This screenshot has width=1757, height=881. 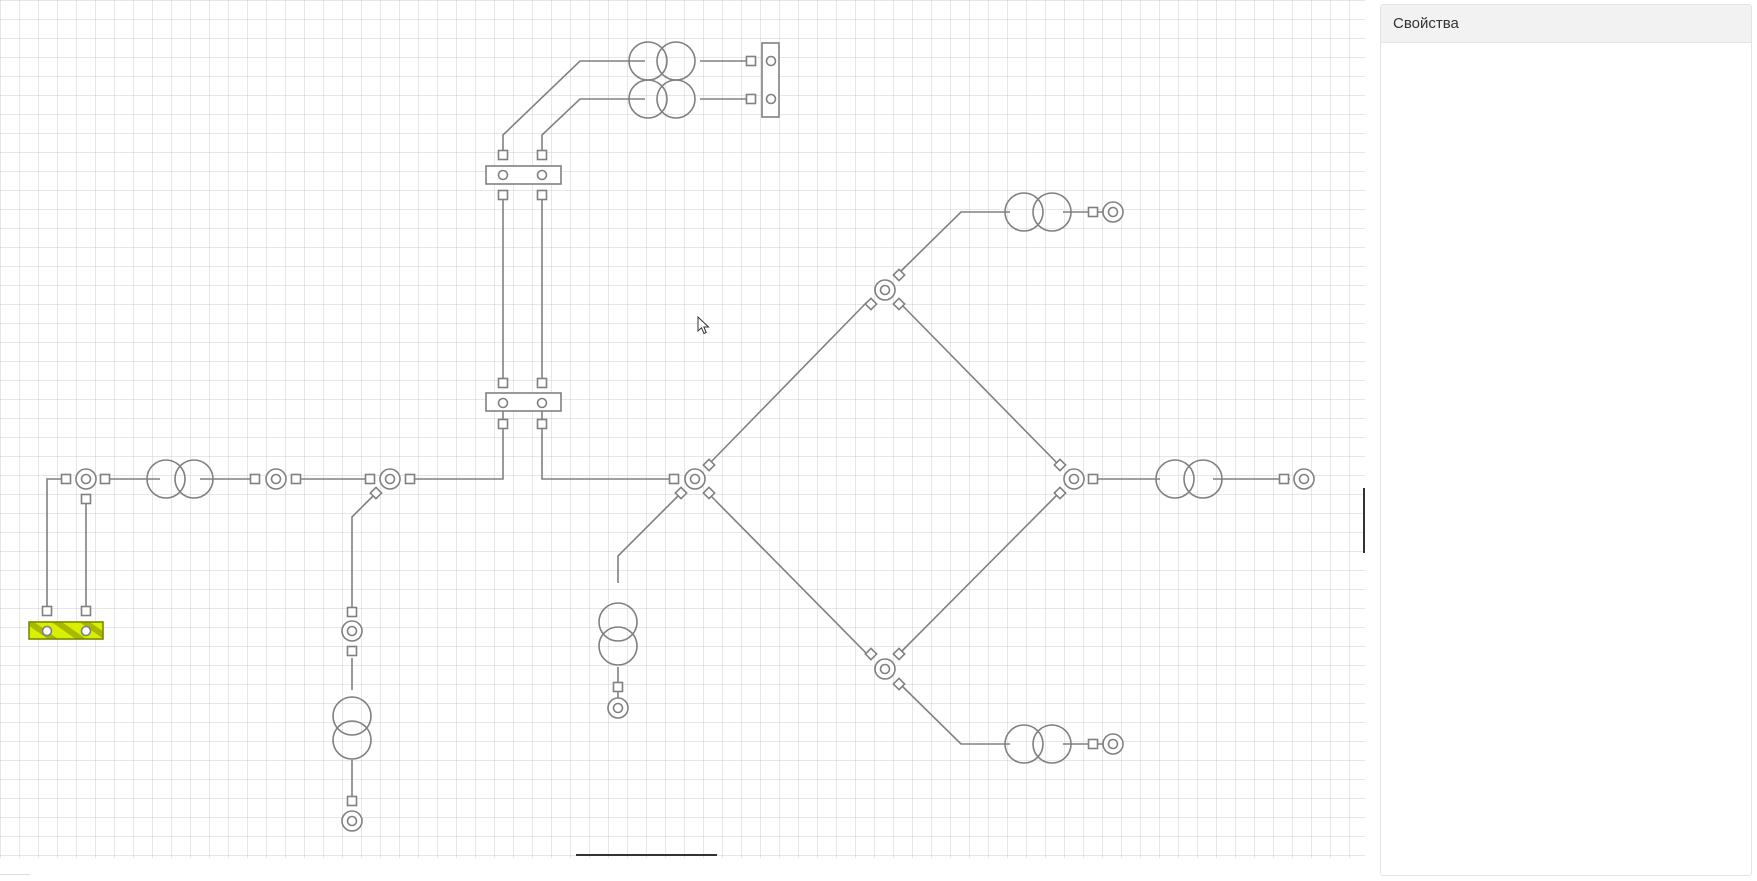 I want to click on busbar-body, so click(x=523, y=175).